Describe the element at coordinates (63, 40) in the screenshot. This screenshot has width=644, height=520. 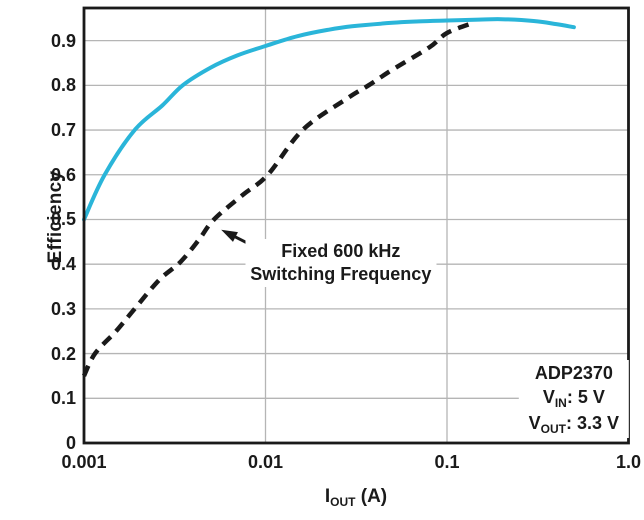
I see `y-tick-label: 0.9` at that location.